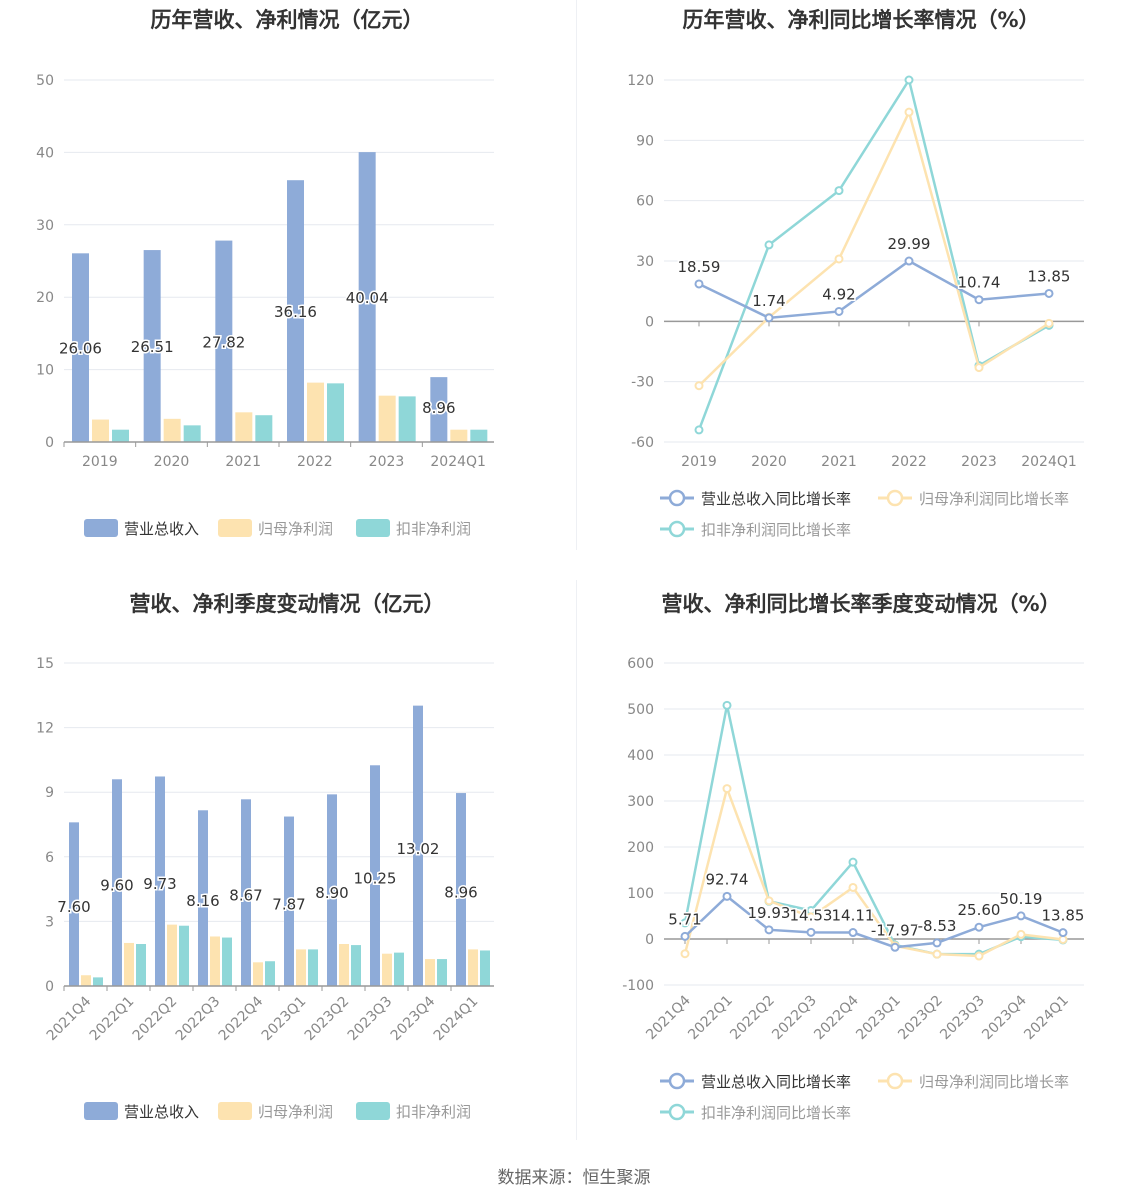 Image resolution: width=1148 pixels, height=1202 pixels. Describe the element at coordinates (645, 141) in the screenshot. I see `y-tick-label: 90` at that location.